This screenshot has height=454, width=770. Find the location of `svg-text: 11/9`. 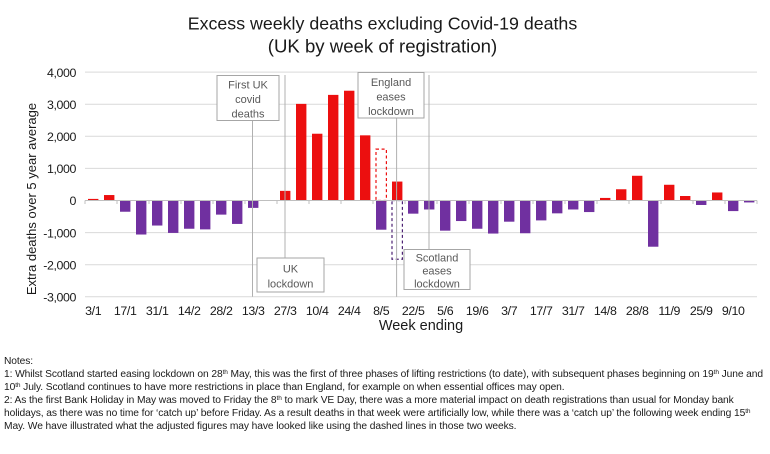

svg-text: 11/9 is located at coordinates (669, 311).